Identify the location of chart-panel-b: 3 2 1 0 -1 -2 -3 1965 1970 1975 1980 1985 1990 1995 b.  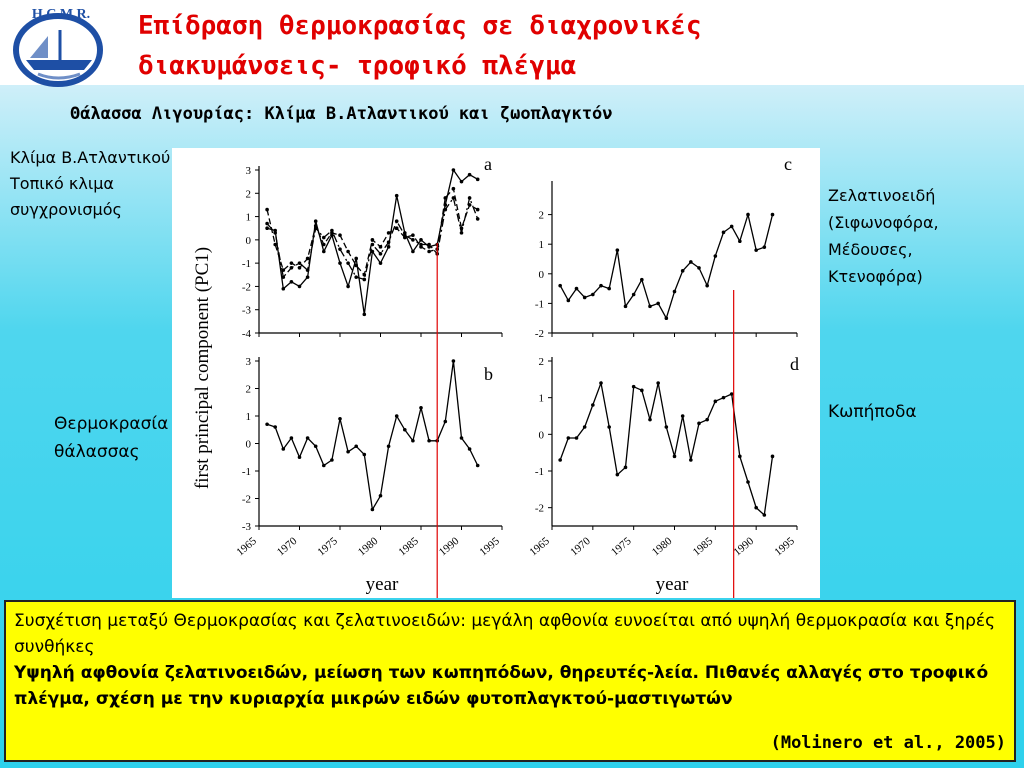
(368, 457).